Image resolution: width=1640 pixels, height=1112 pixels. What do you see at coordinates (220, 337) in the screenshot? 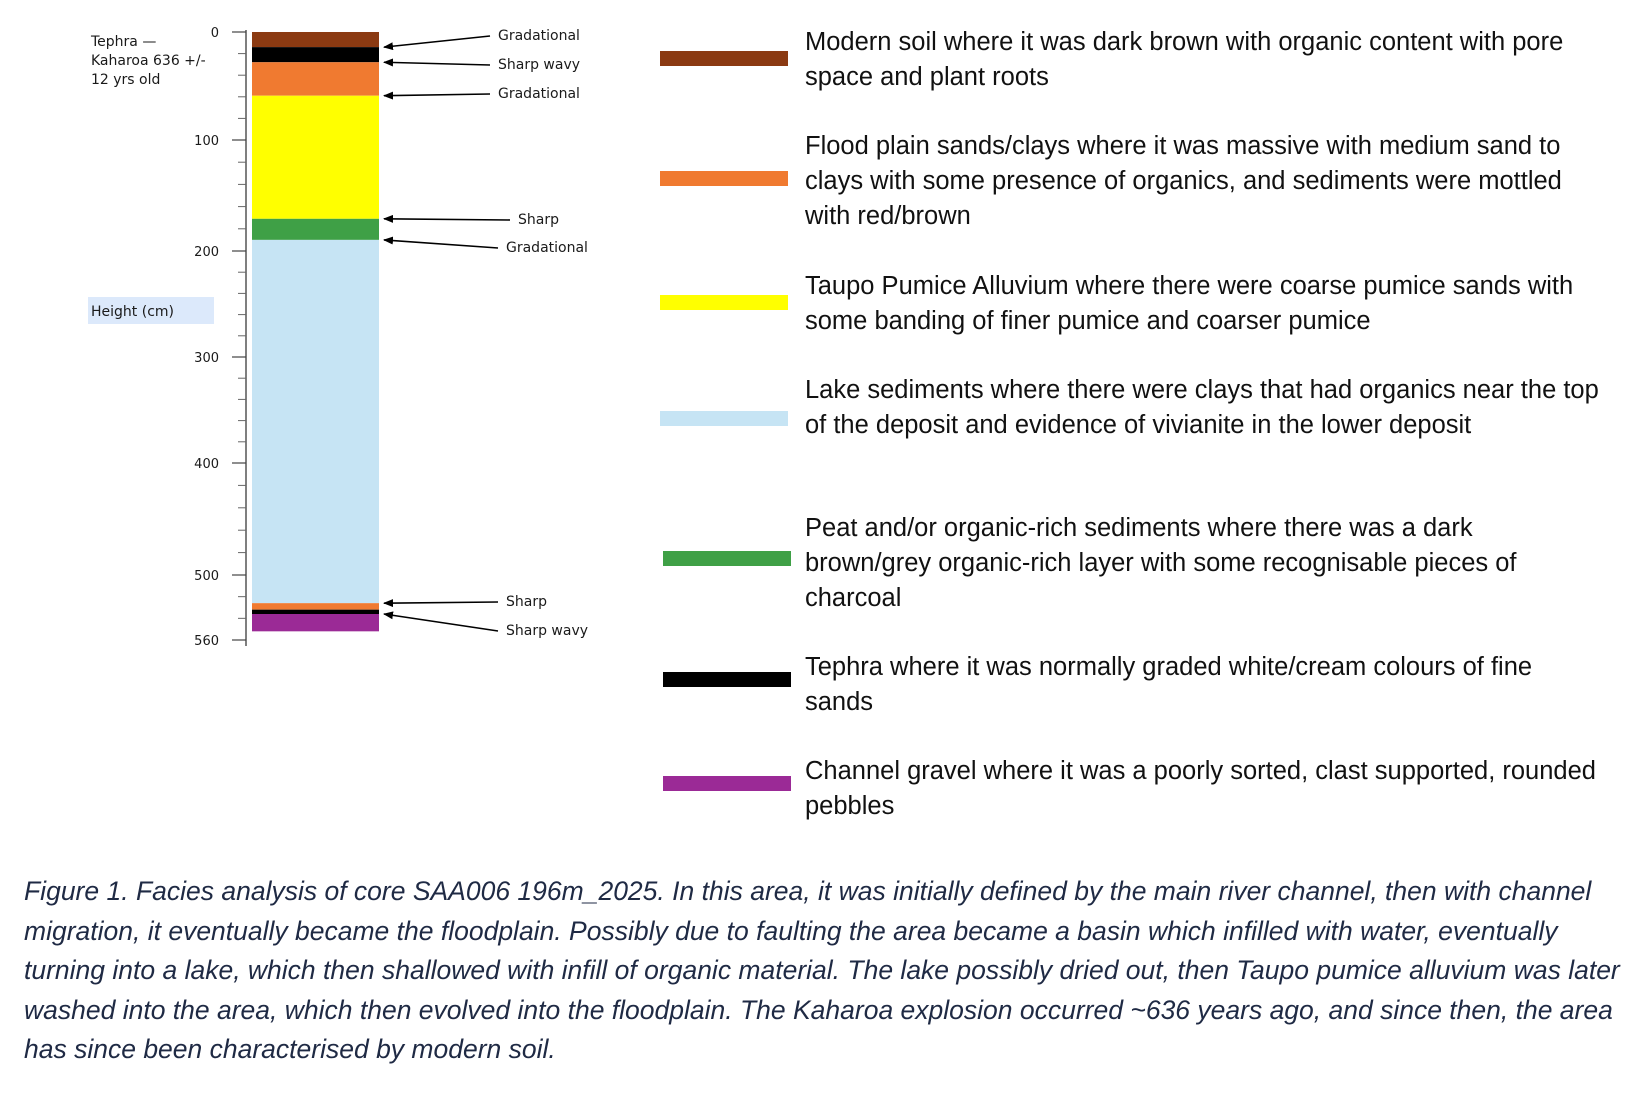
I see `major-ticks: 0 100 200 300 400 500 560` at bounding box center [220, 337].